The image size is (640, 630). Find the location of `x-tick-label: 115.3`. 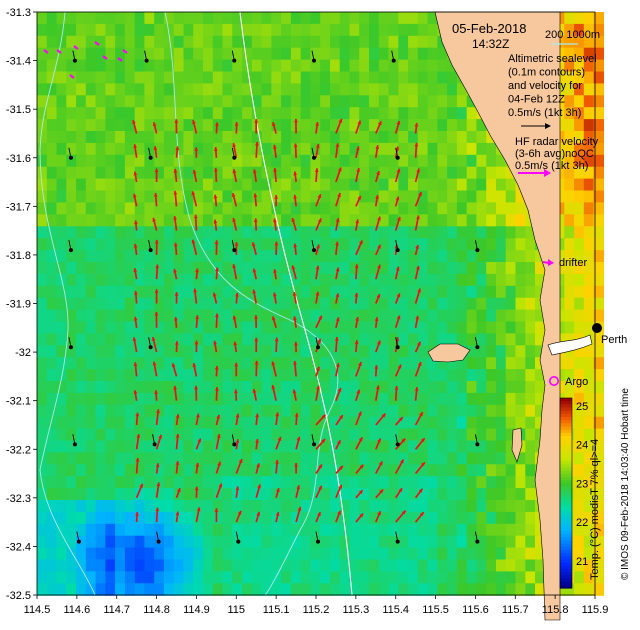

x-tick-label: 115.3 is located at coordinates (355, 610).